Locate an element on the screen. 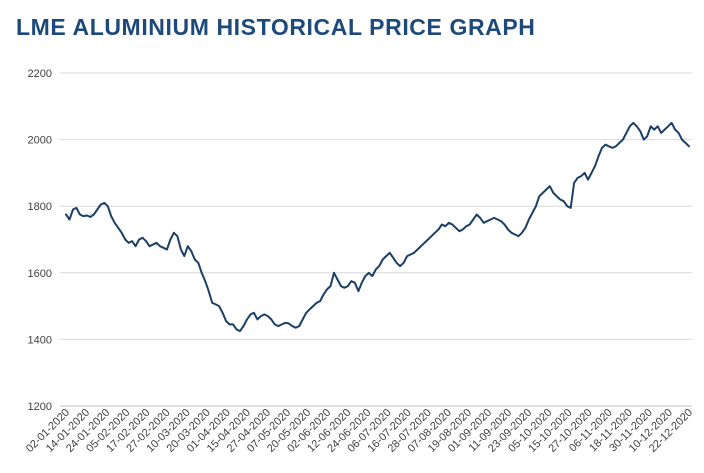 The height and width of the screenshot is (473, 704). y-tick-label: 1800 is located at coordinates (40, 207).